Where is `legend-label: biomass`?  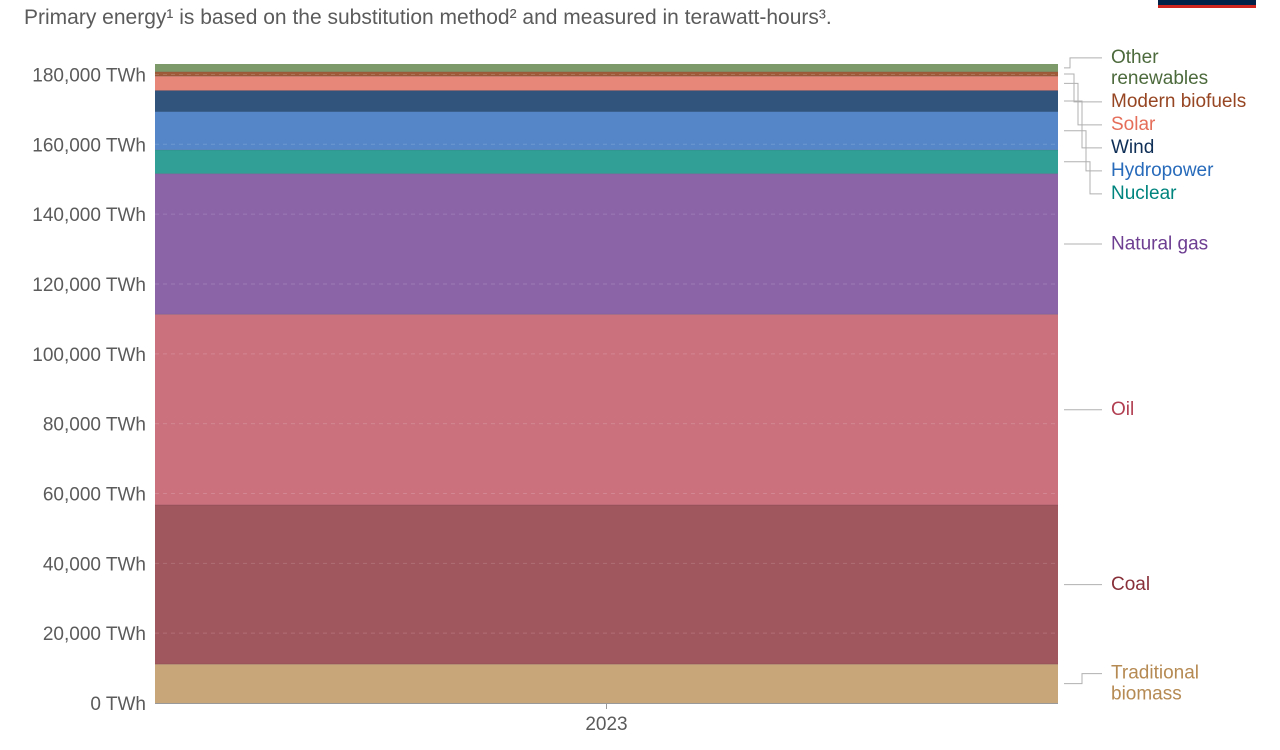 legend-label: biomass is located at coordinates (1146, 694).